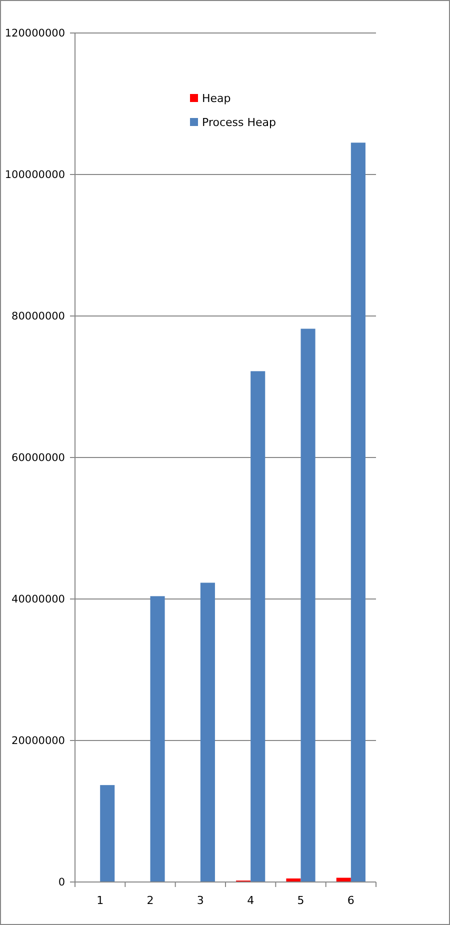  Describe the element at coordinates (200, 900) in the screenshot. I see `x-tick-label: 3` at that location.